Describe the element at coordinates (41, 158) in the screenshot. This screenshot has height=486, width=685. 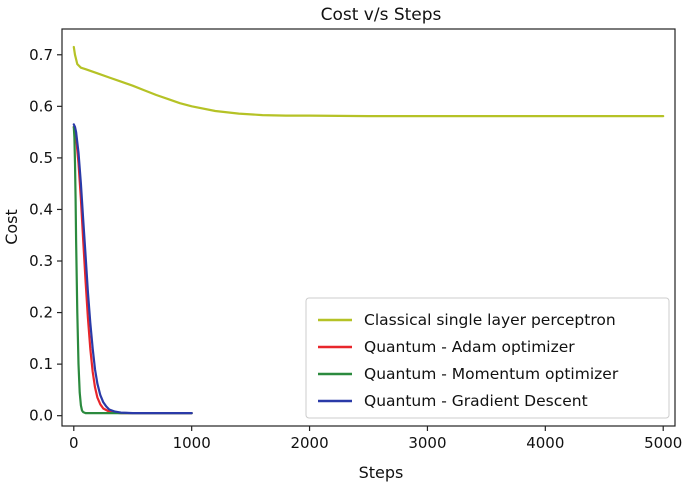
I see `y-tick-label: 0.5` at that location.